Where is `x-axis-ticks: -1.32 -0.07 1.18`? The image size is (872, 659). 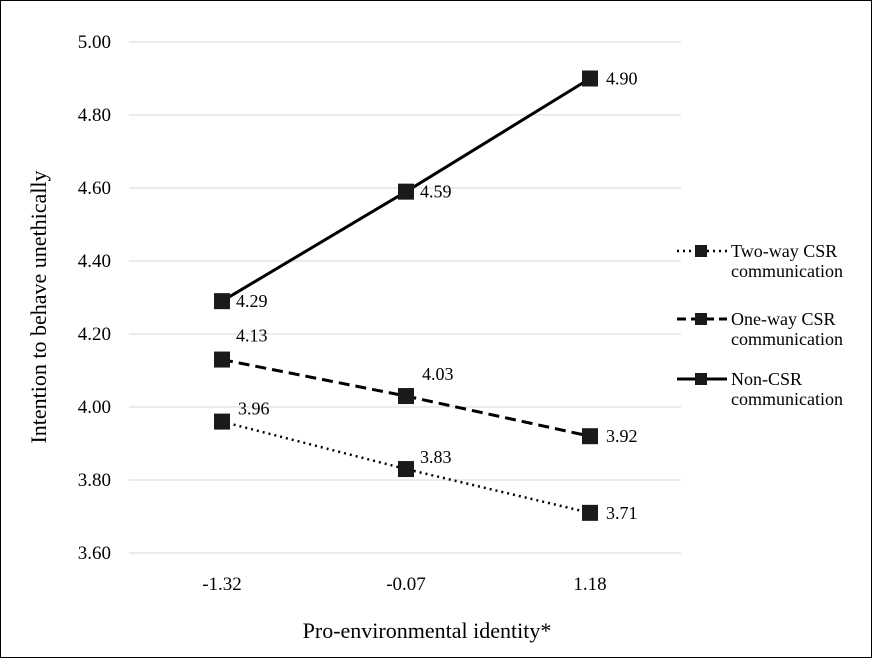
x-axis-ticks: -1.32 -0.07 1.18 is located at coordinates (404, 584).